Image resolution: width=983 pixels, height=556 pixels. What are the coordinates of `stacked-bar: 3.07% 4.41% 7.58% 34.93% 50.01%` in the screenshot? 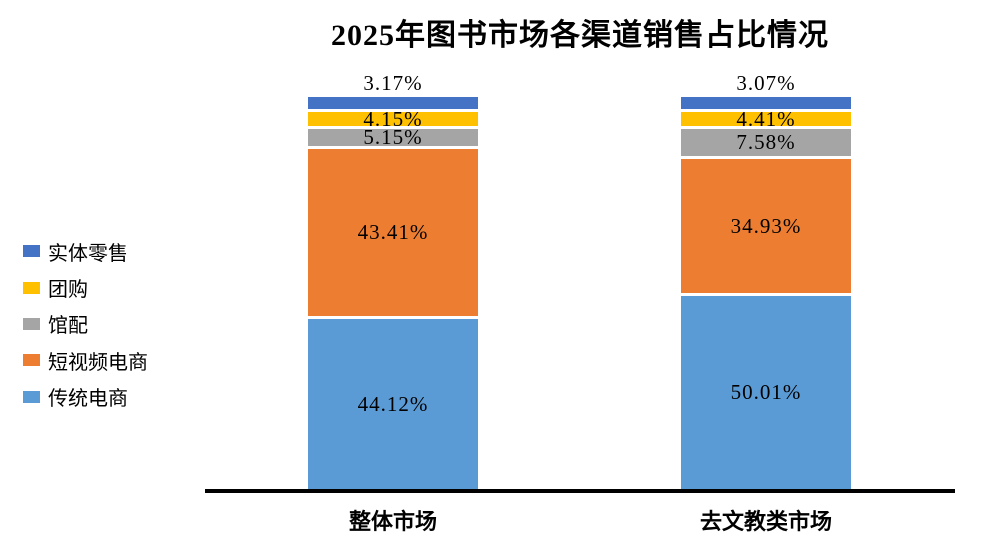 It's located at (766, 280).